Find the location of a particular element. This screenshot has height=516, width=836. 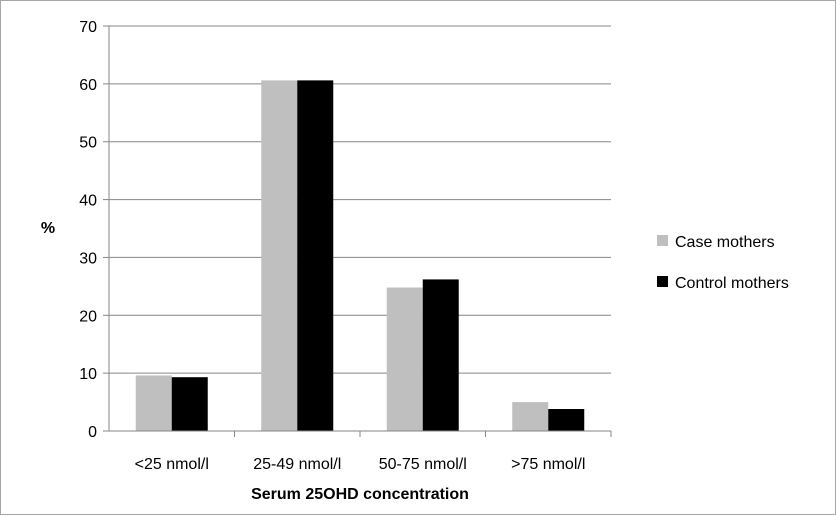

y-tick-label: 50 is located at coordinates (88, 143).